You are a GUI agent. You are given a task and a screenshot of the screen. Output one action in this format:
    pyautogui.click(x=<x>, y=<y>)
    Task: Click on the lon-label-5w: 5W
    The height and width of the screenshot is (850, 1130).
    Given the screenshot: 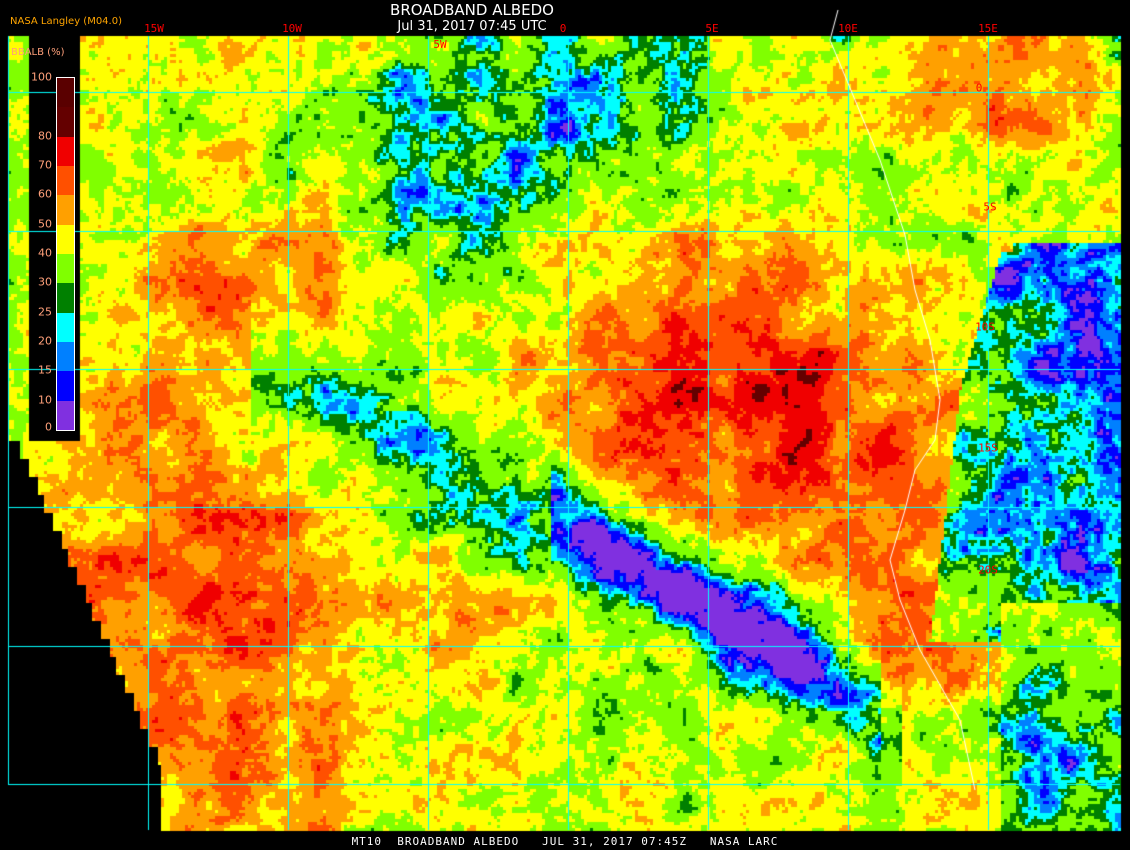 What is the action you would take?
    pyautogui.click(x=440, y=44)
    